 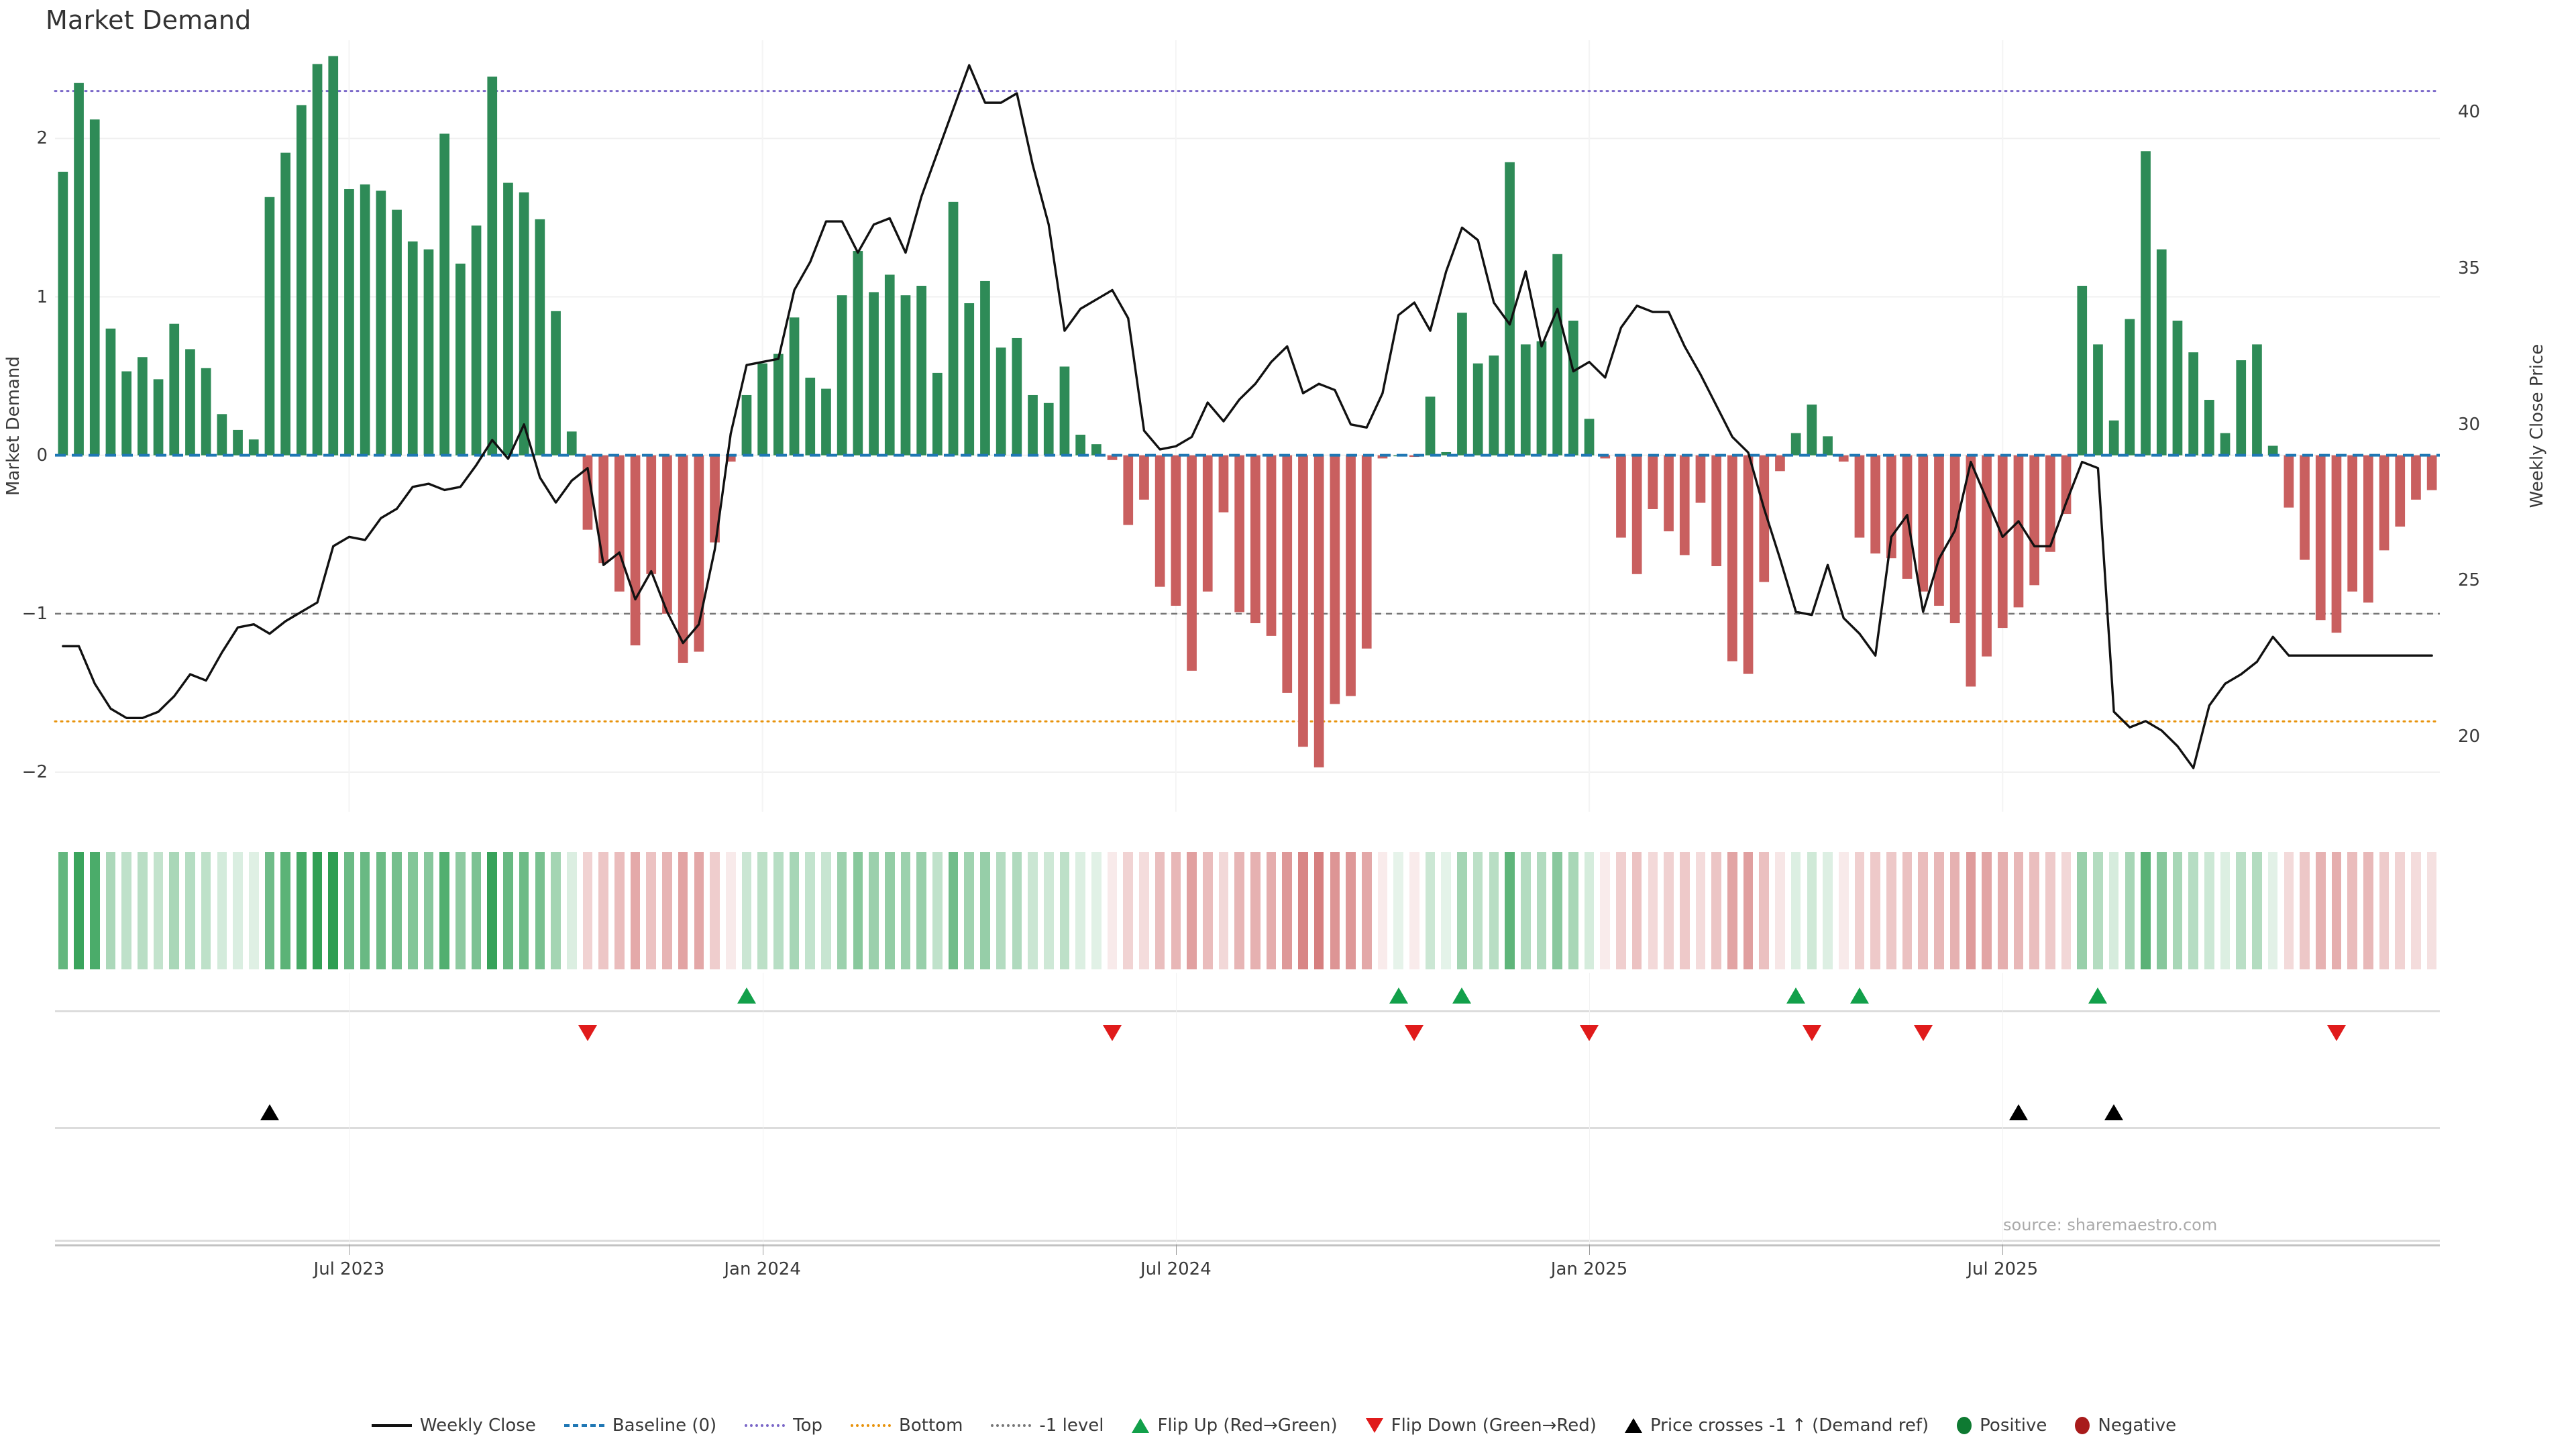 I want to click on right-axis-tick: 40, so click(x=2469, y=112).